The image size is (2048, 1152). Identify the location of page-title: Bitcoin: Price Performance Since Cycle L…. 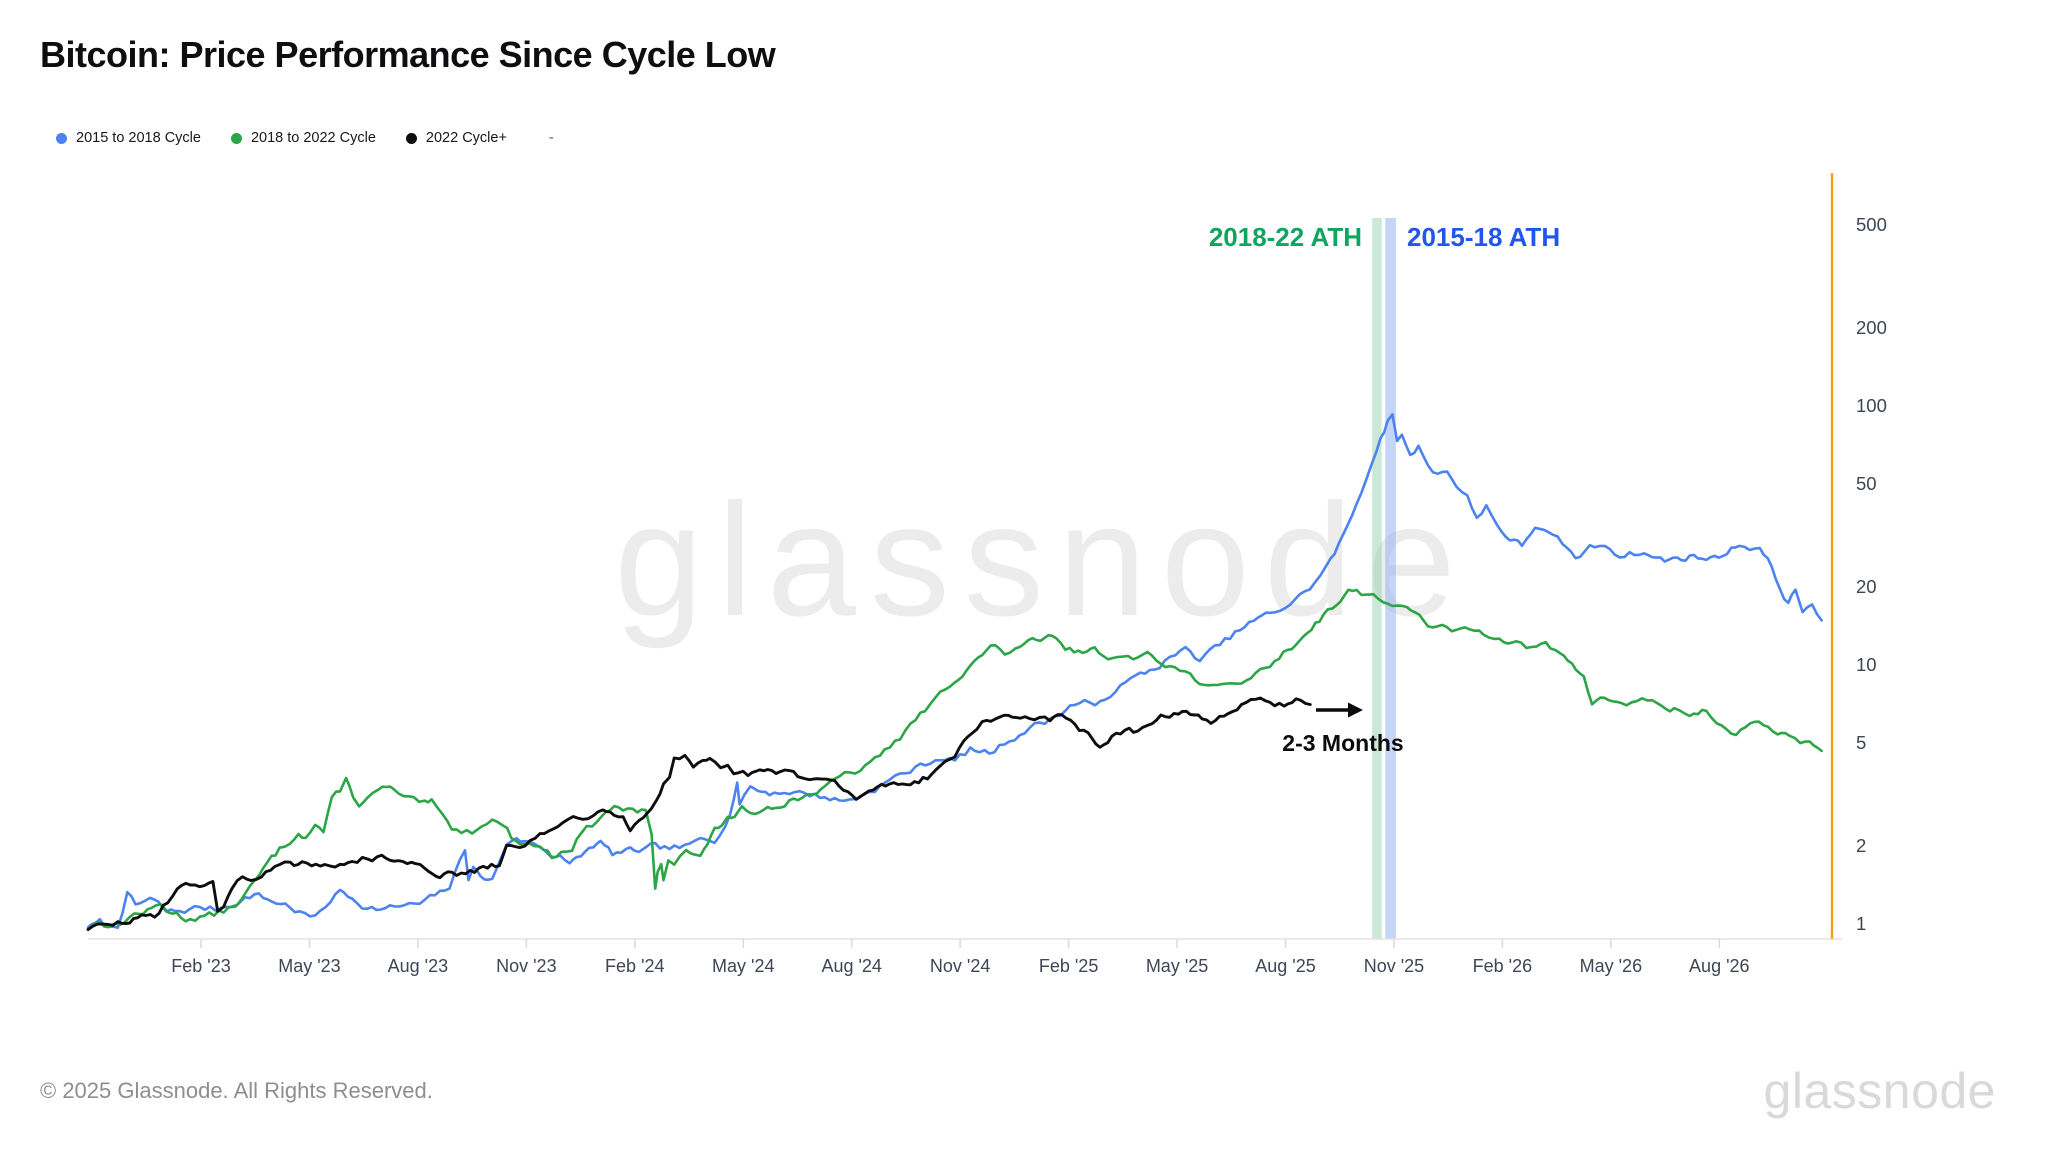
(408, 54).